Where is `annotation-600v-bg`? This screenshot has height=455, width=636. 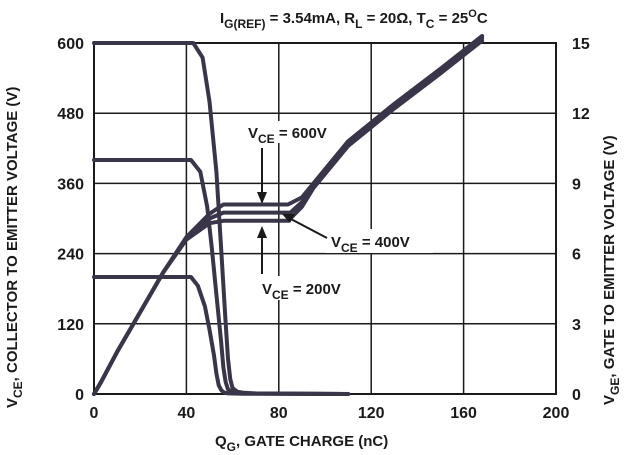 annotation-600v-bg is located at coordinates (287, 132).